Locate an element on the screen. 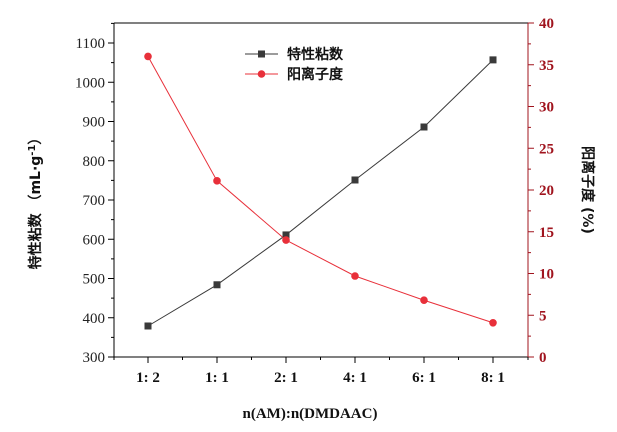 Image resolution: width=617 pixels, height=432 pixels. right-tick-label: 5 is located at coordinates (543, 316).